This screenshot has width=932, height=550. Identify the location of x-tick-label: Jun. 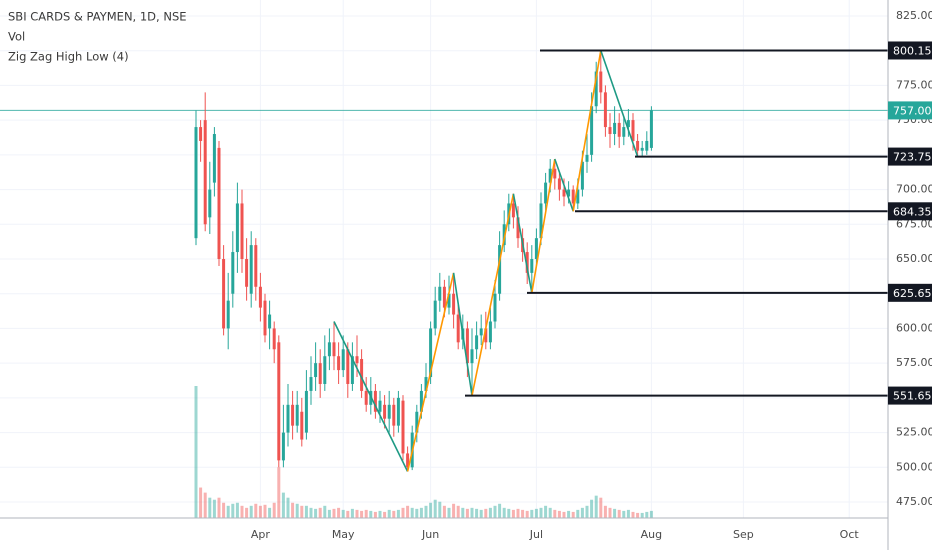
(430, 534).